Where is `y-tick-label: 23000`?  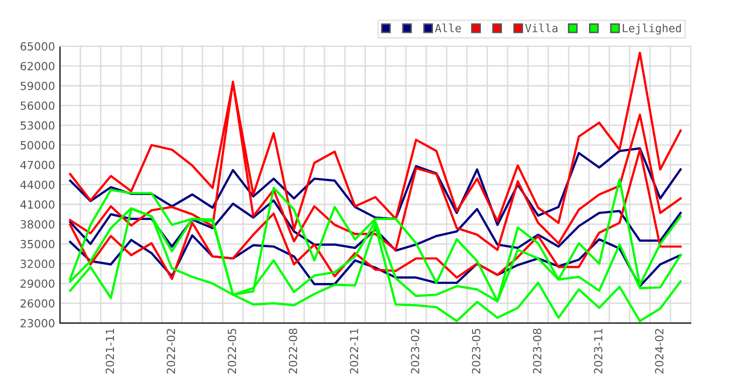 y-tick-label: 23000 is located at coordinates (37, 323).